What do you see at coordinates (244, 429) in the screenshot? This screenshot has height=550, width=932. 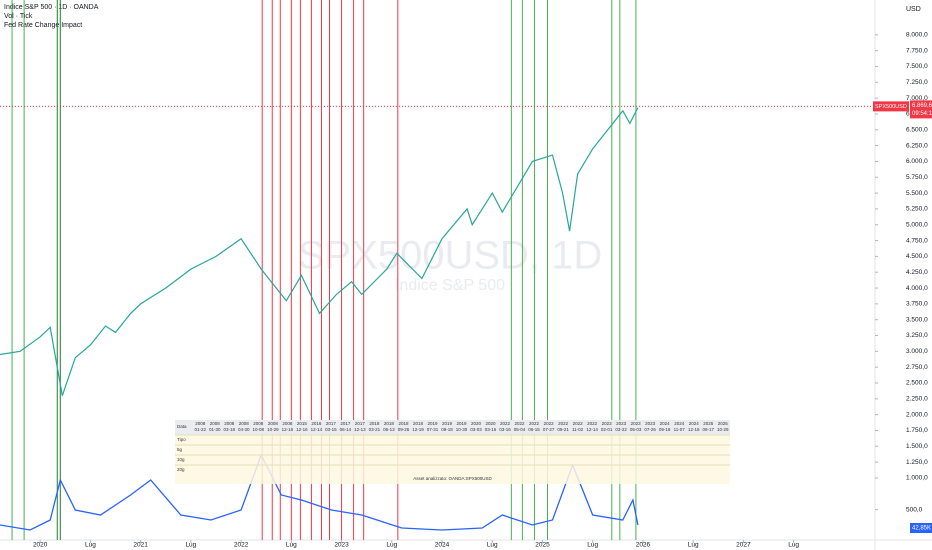 I see `table-date-day: 04-30` at bounding box center [244, 429].